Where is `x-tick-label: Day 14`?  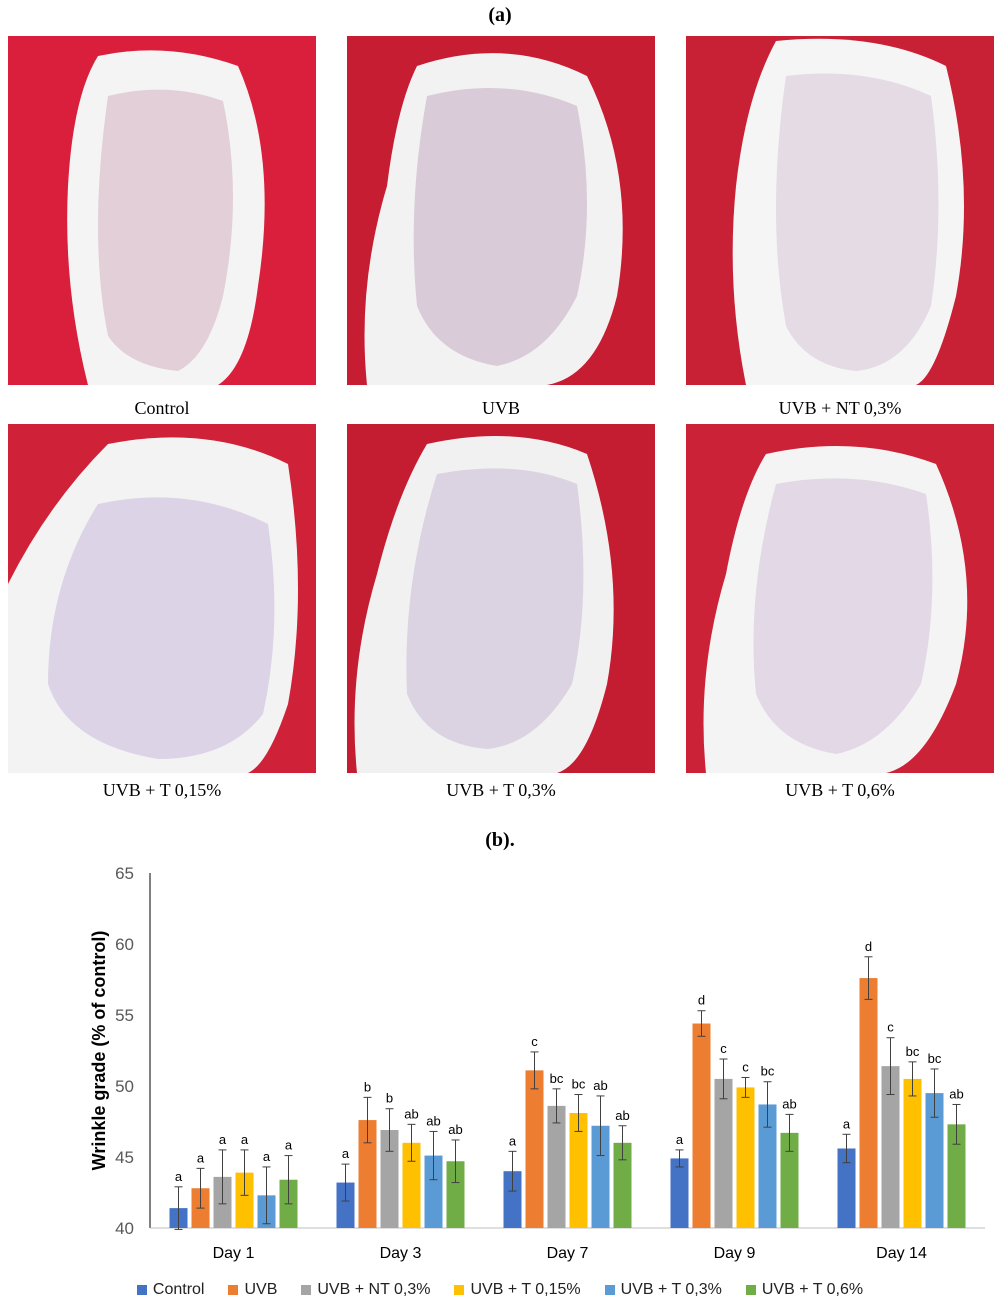 x-tick-label: Day 14 is located at coordinates (901, 1253).